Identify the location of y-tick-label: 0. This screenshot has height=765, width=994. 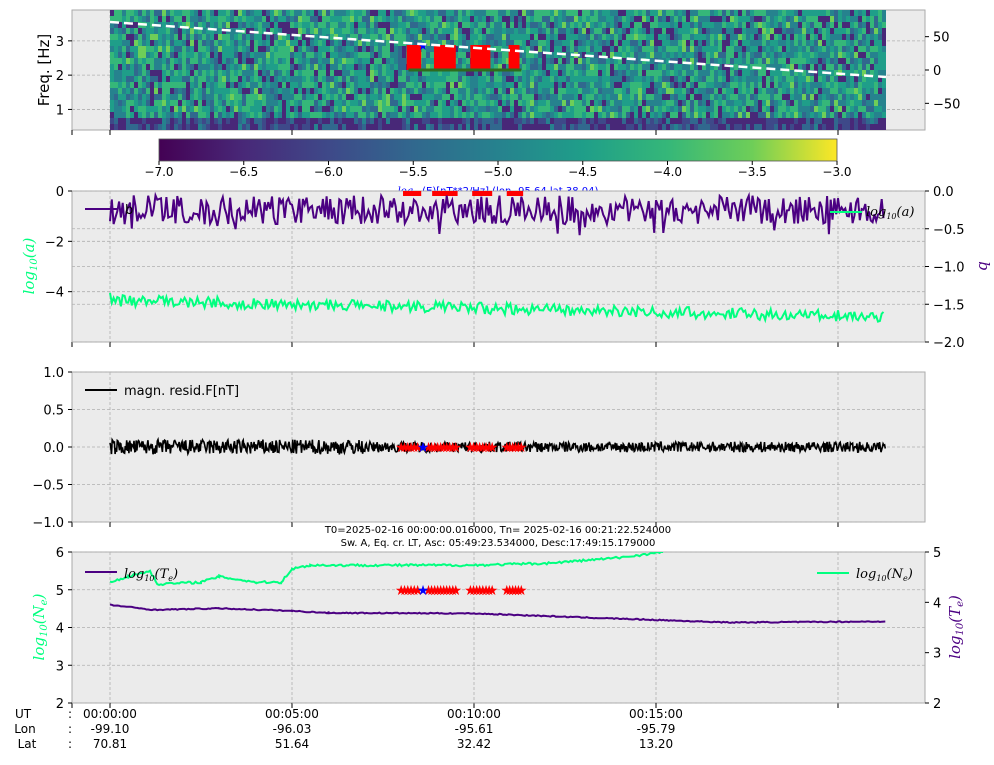
(937, 71).